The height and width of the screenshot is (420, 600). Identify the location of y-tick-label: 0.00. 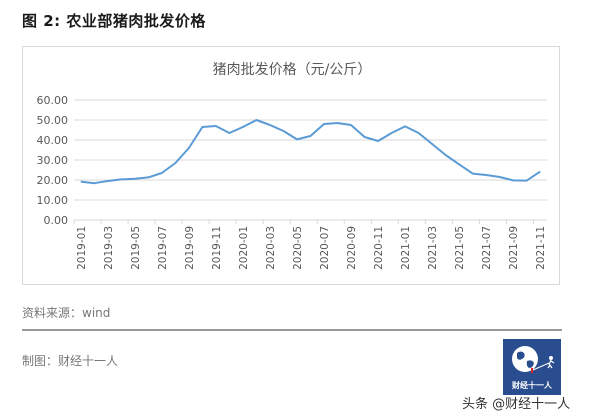
(56, 220).